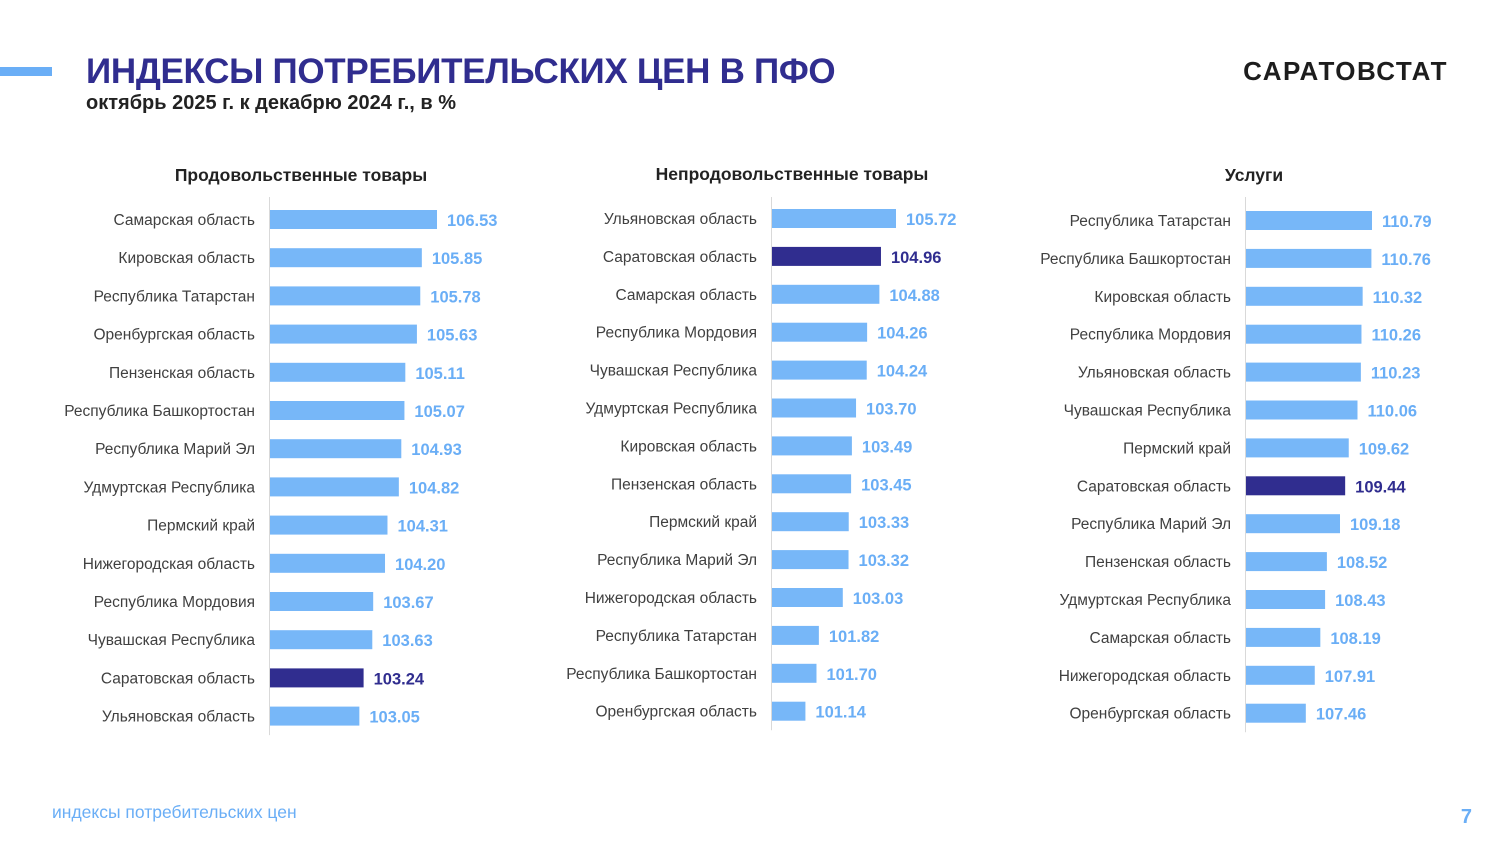  I want to click on data-label: 108.43, so click(1360, 601).